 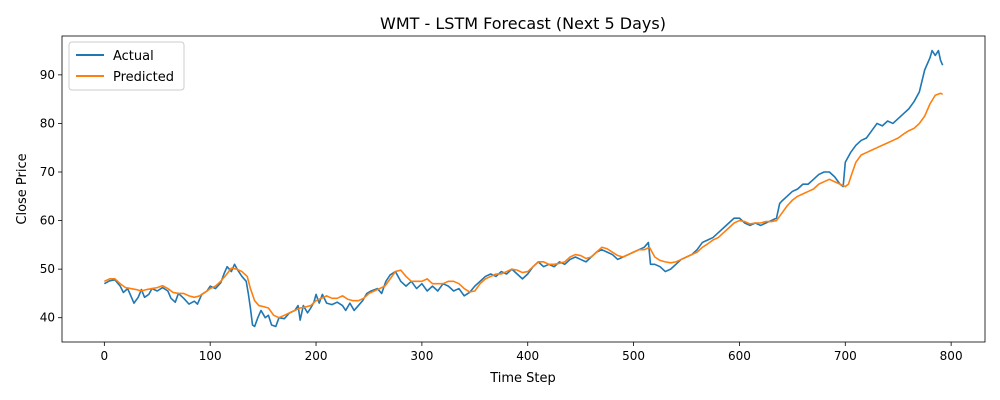 What do you see at coordinates (845, 356) in the screenshot?
I see `x-tick-label: 700` at bounding box center [845, 356].